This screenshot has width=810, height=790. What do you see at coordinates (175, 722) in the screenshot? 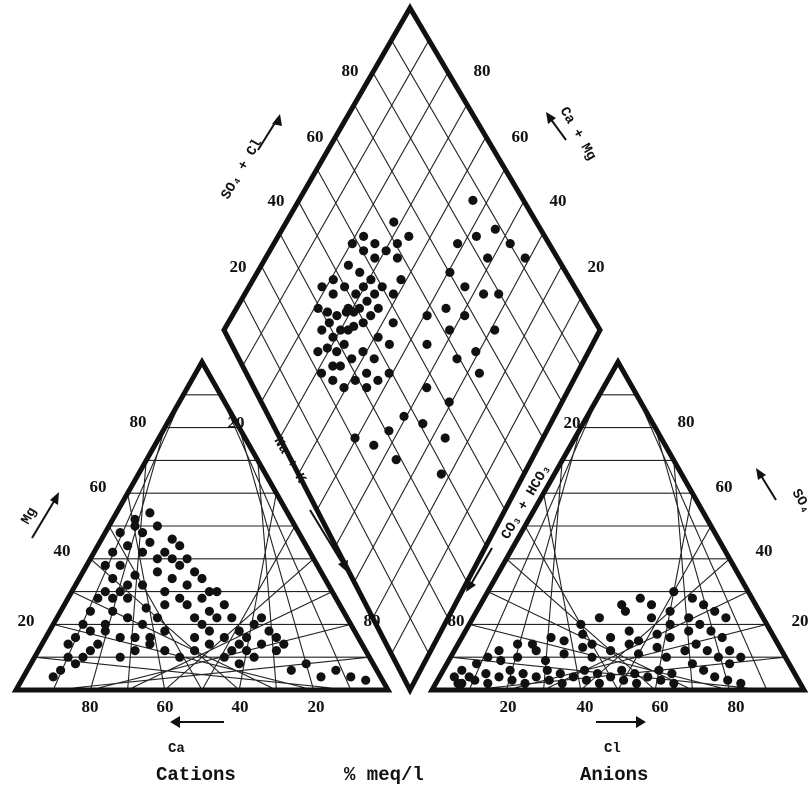
I see `ca-arrow-head` at bounding box center [175, 722].